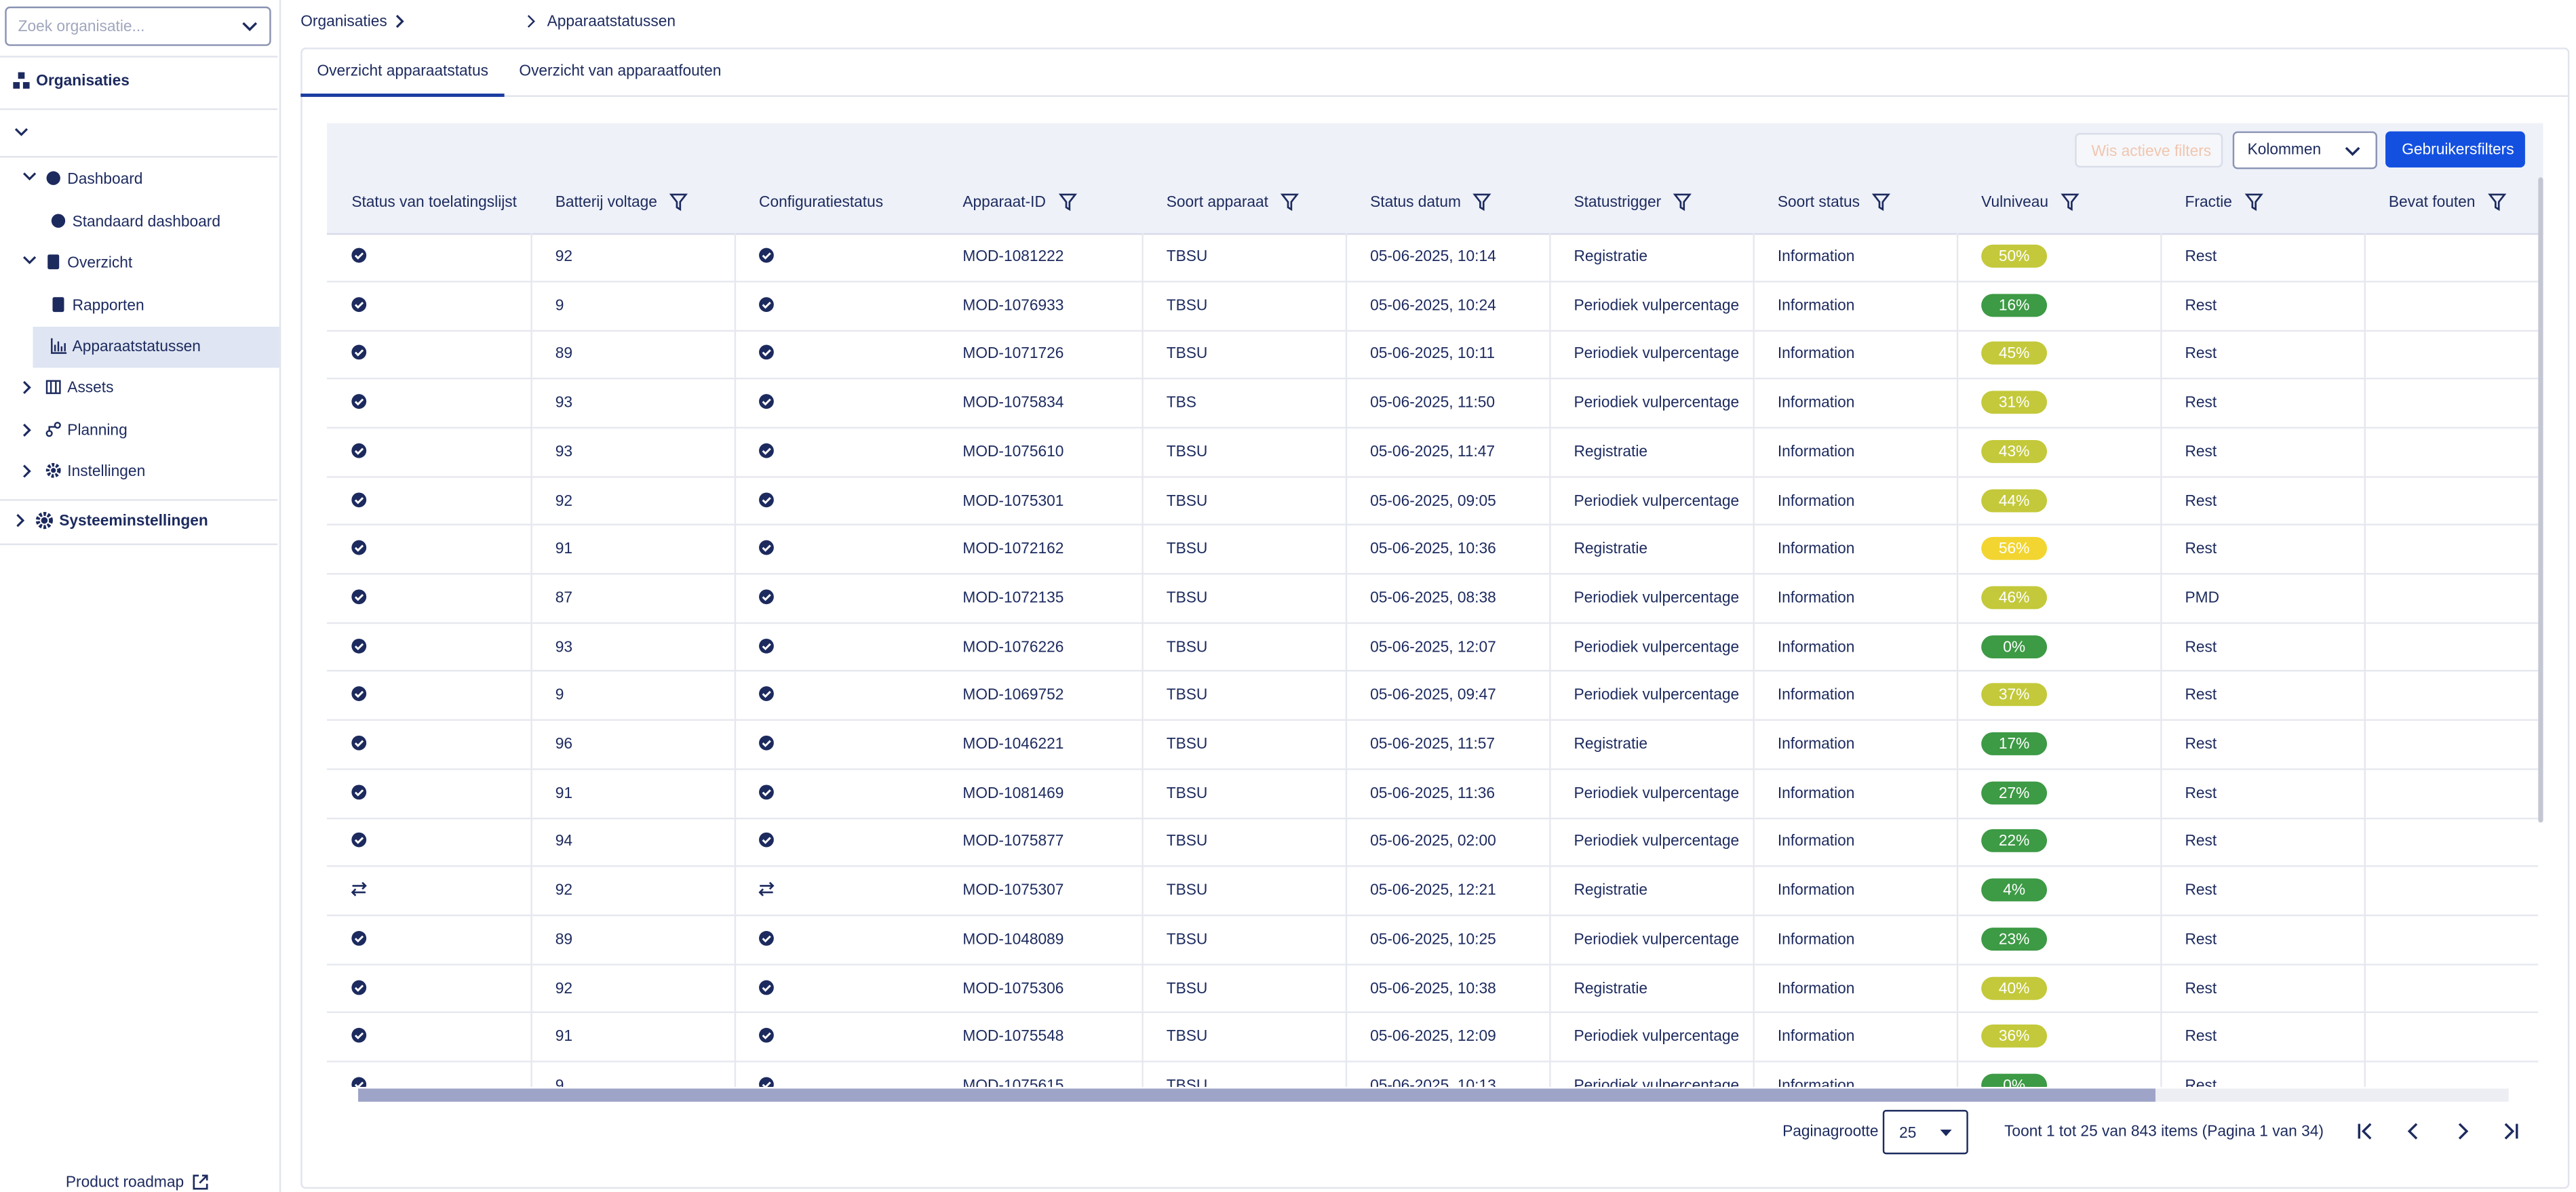  I want to click on nav-system-settings: Systeeminstellingen, so click(133, 520).